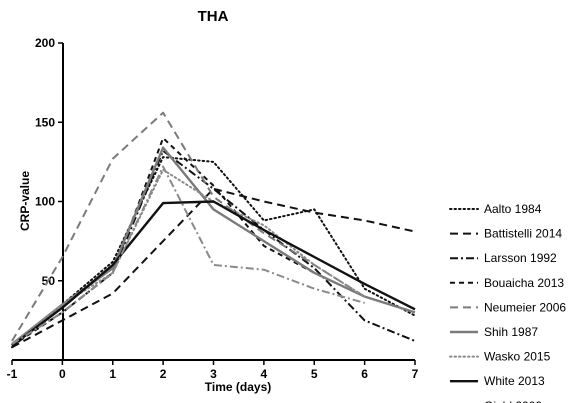 The image size is (572, 403). I want to click on x-tick-label: 0, so click(62, 374).